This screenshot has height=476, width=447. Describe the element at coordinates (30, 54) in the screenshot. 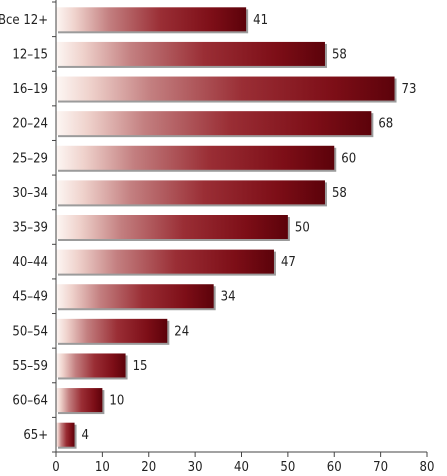

I see `category-label: 12–15` at that location.